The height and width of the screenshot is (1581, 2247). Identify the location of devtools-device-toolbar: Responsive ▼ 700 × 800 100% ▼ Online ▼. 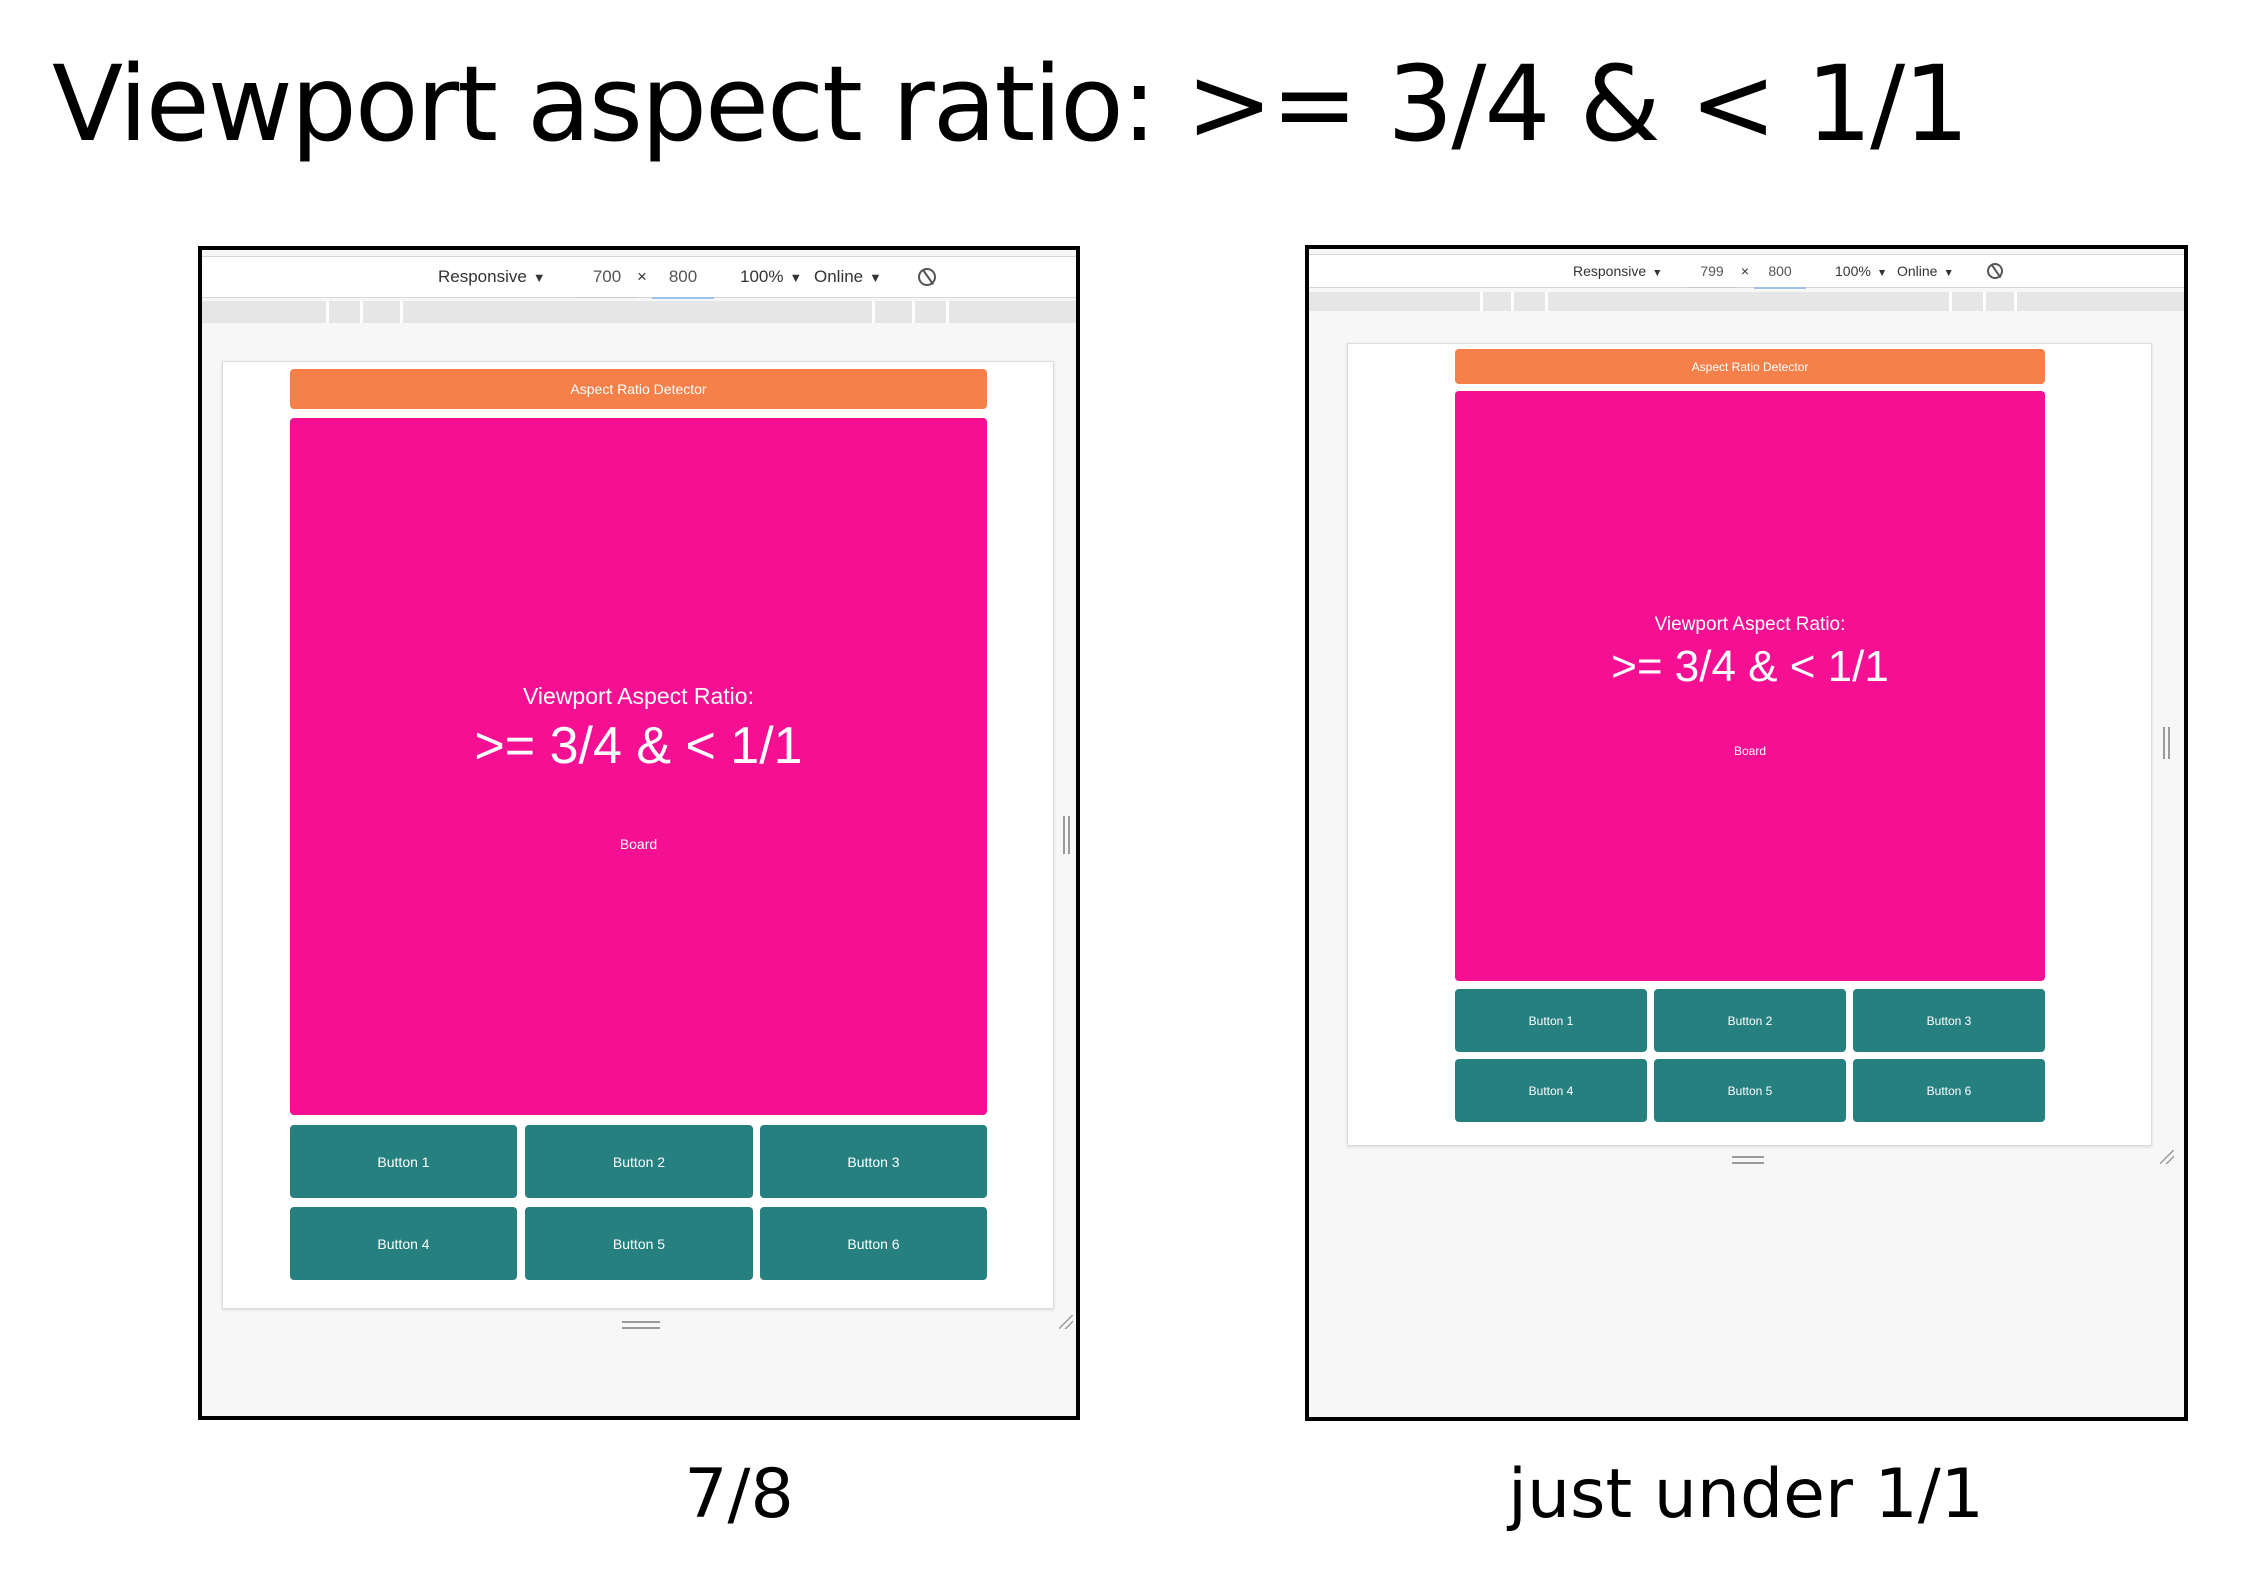
(639, 277).